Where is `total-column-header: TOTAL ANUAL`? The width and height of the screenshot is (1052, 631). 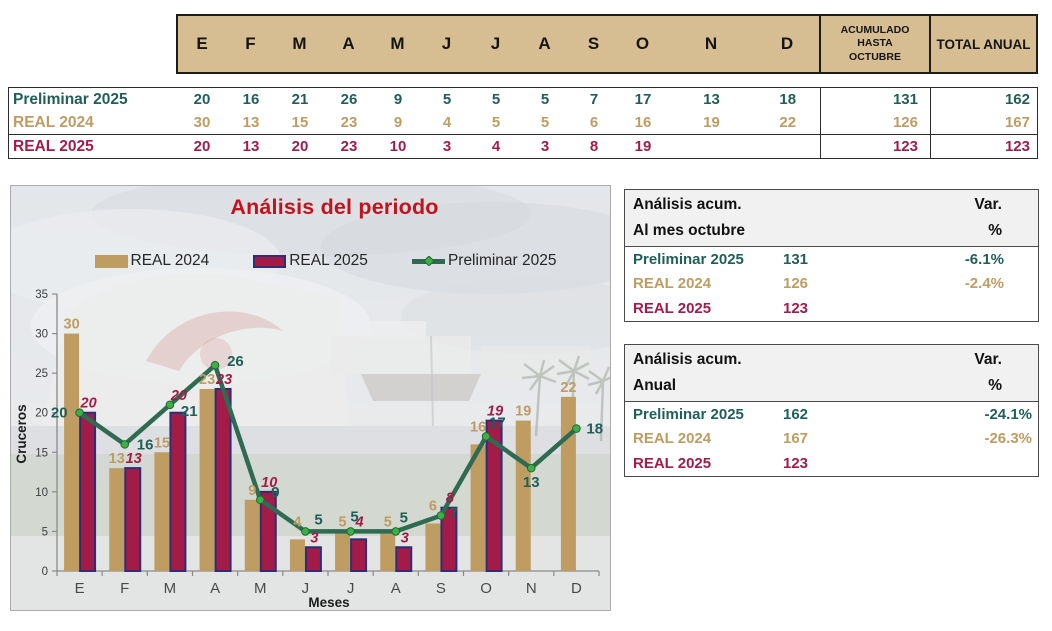
total-column-header: TOTAL ANUAL is located at coordinates (983, 44).